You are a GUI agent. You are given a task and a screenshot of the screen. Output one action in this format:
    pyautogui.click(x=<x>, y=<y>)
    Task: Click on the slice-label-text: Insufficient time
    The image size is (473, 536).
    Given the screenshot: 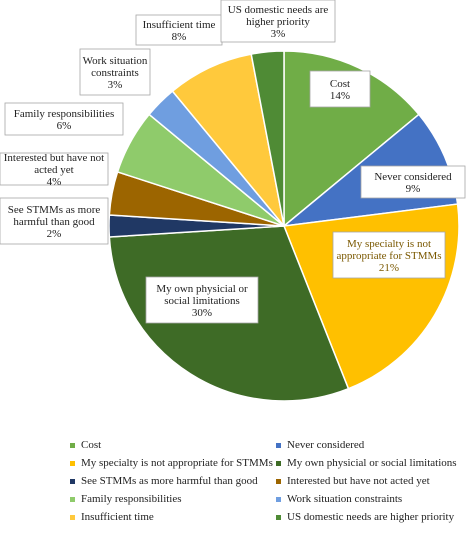 What is the action you would take?
    pyautogui.click(x=179, y=25)
    